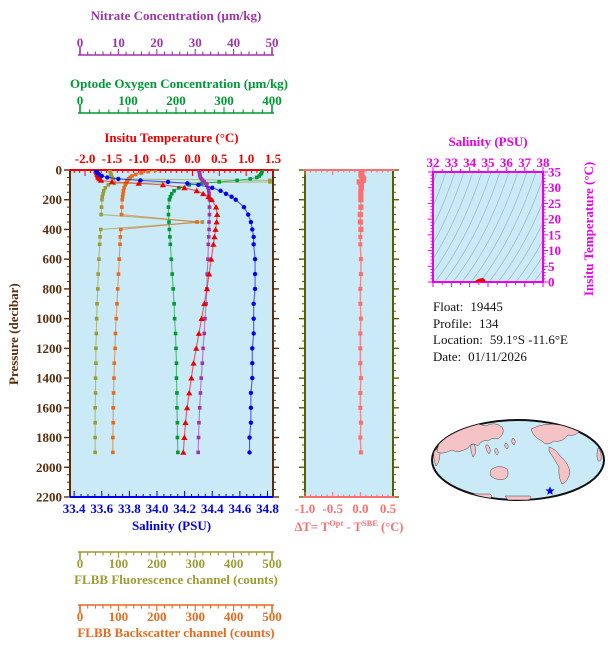 Image resolution: width=609 pixels, height=663 pixels. Describe the element at coordinates (171, 137) in the screenshot. I see `temperature-axis-title: Insitu Temperature (°C)` at that location.